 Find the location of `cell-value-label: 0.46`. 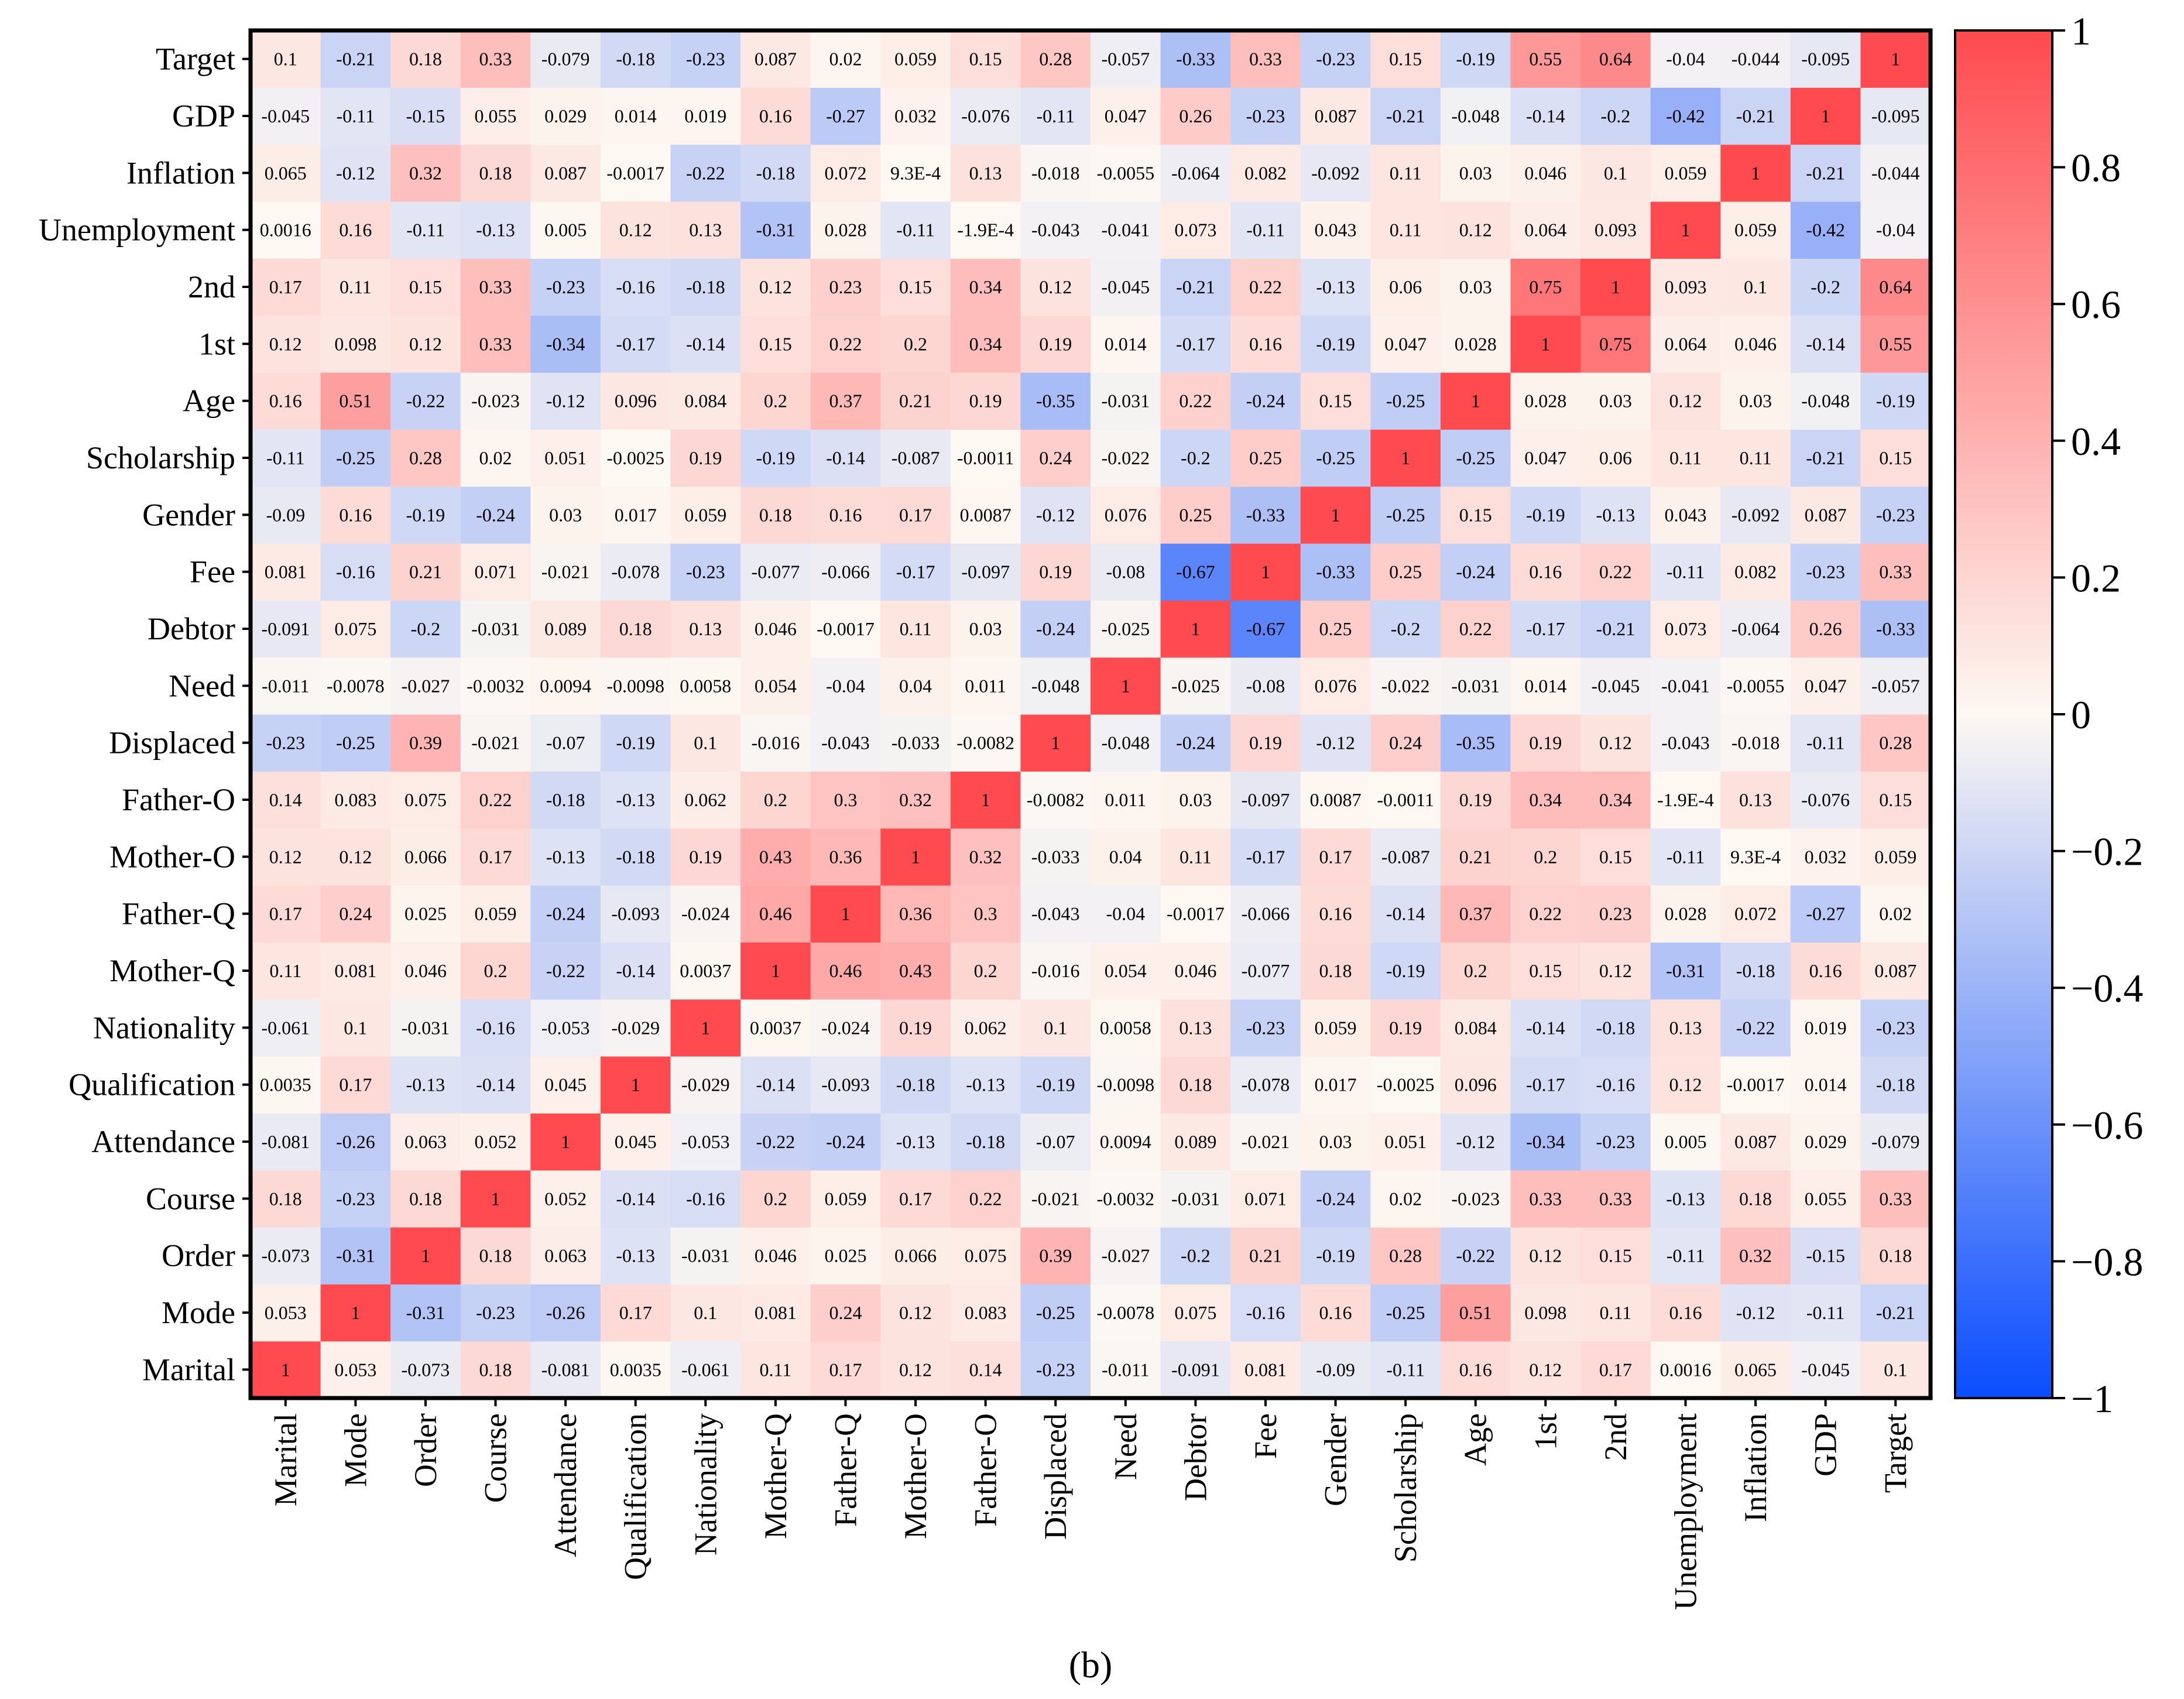

cell-value-label: 0.46 is located at coordinates (845, 970).